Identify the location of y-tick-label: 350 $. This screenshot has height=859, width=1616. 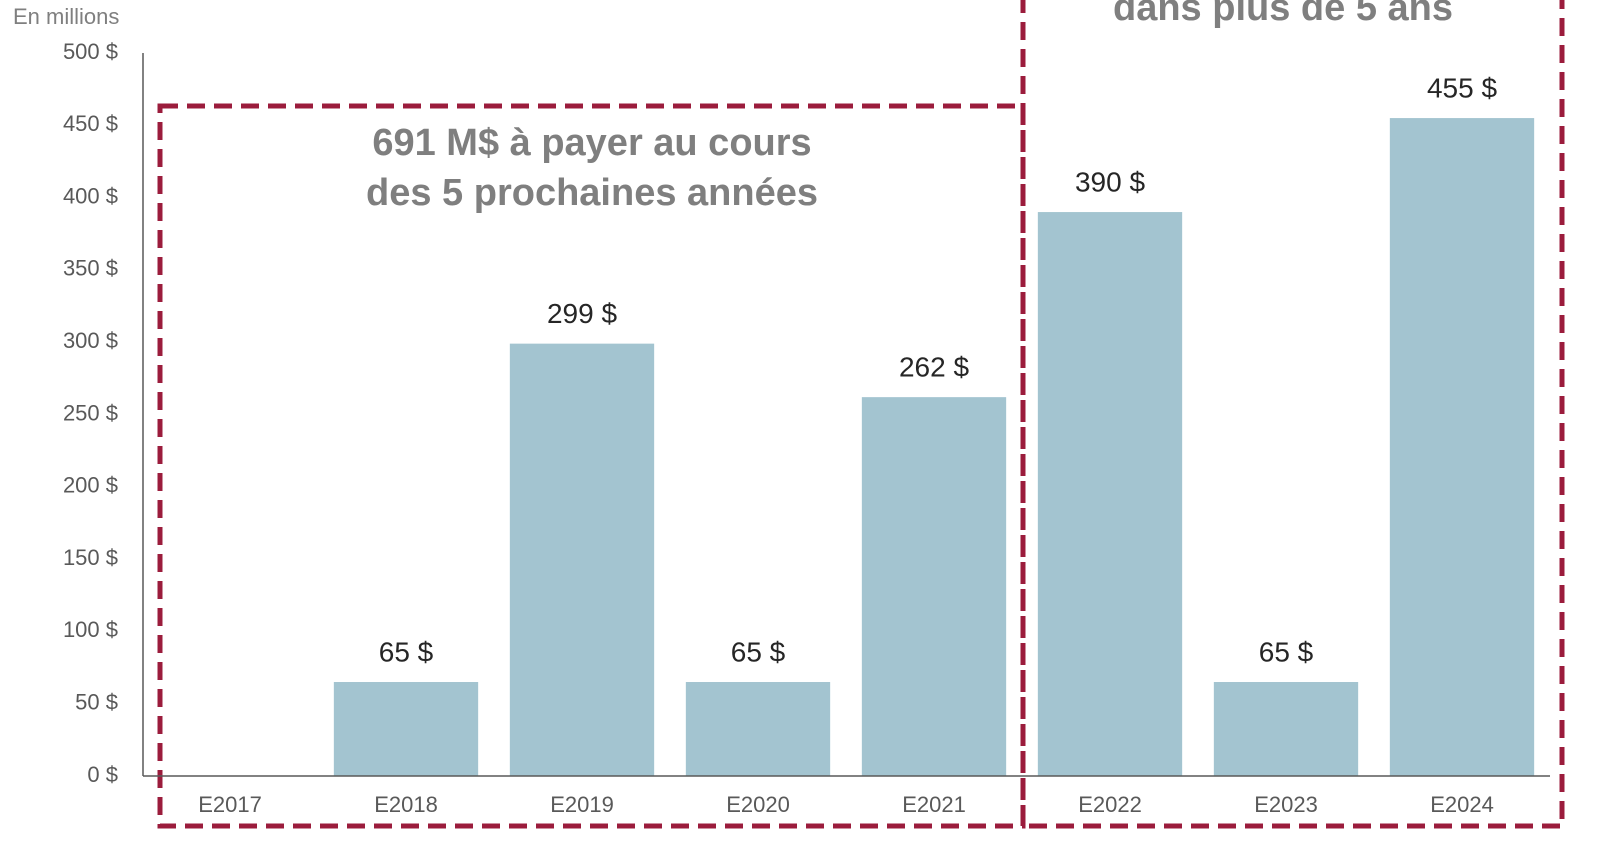
(90, 268).